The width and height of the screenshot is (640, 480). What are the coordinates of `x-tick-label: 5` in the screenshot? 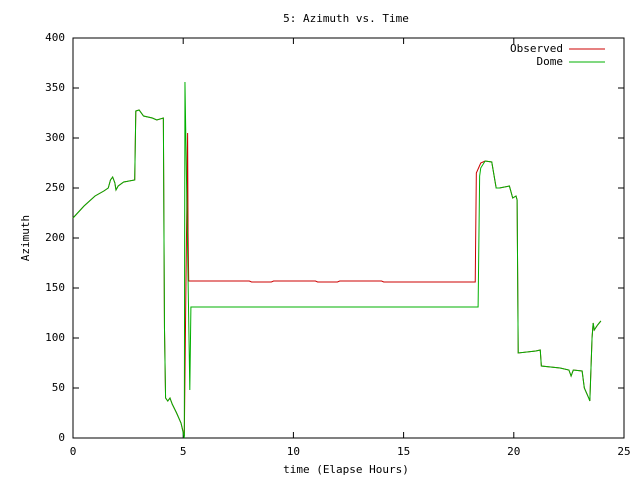 It's located at (183, 451).